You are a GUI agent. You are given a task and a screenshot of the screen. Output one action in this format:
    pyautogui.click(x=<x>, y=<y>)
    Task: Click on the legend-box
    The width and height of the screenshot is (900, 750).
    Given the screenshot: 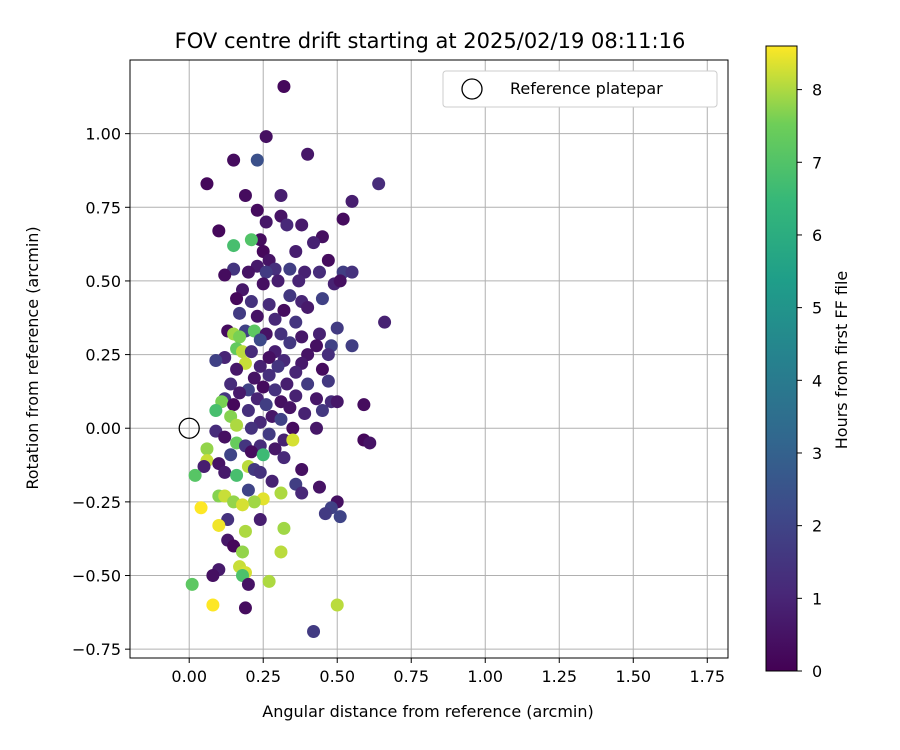 What is the action you would take?
    pyautogui.click(x=580, y=89)
    